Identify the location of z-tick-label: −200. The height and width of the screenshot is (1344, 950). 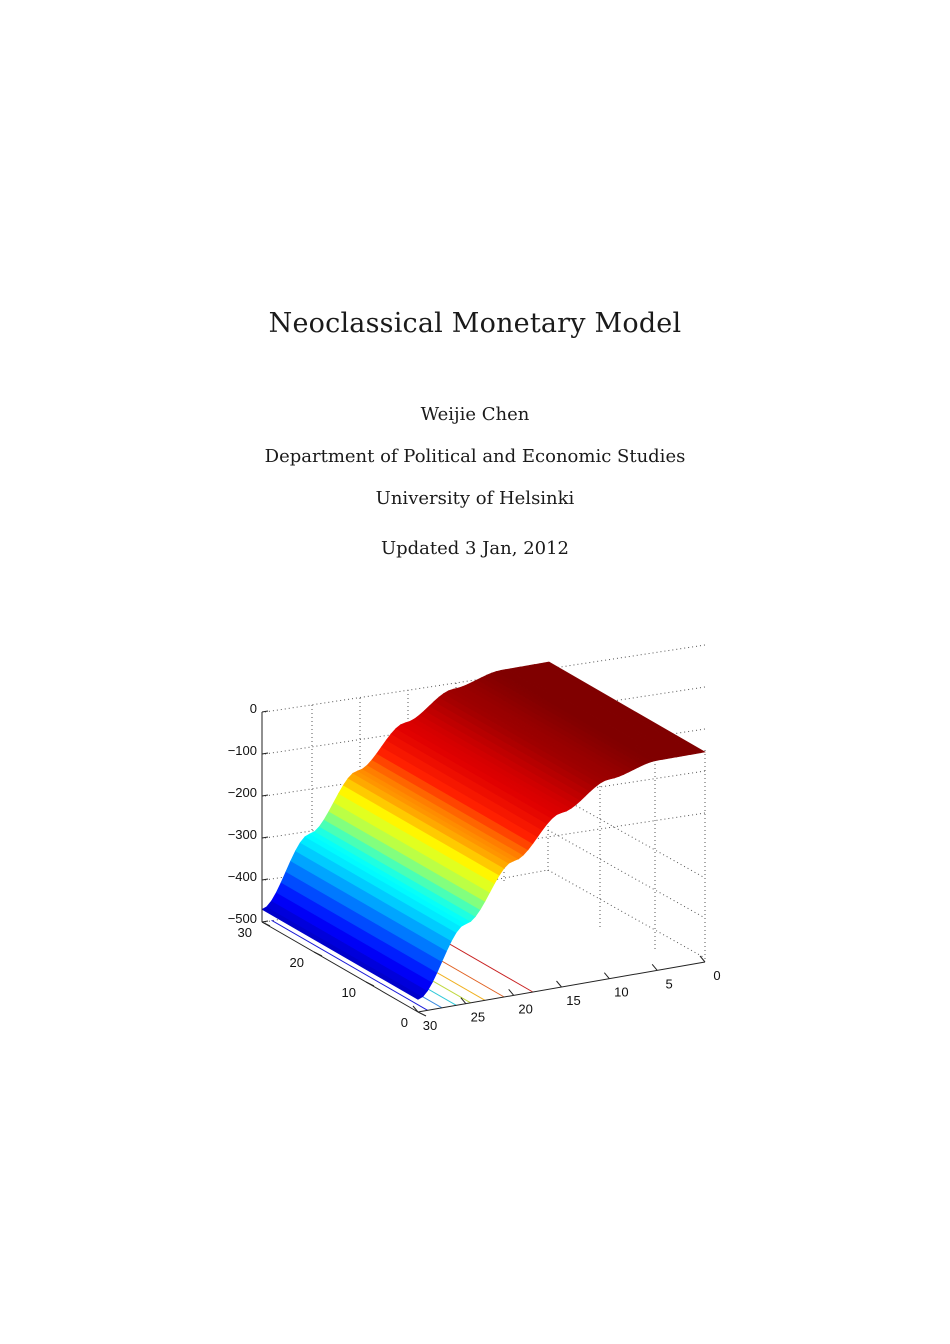
(242, 792).